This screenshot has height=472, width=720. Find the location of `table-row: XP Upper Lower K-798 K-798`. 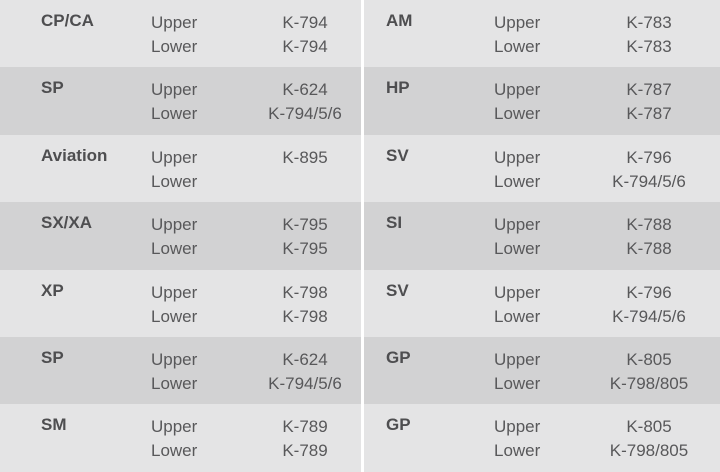

table-row: XP Upper Lower K-798 K-798 is located at coordinates (180, 303).